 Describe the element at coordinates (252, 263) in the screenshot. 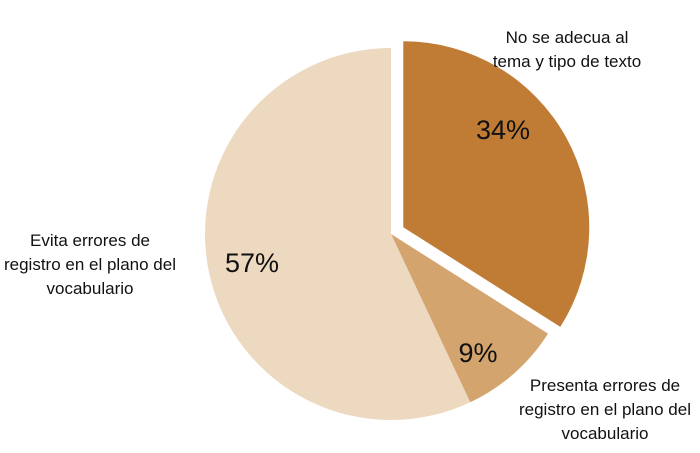

I see `value-label: 57%` at that location.